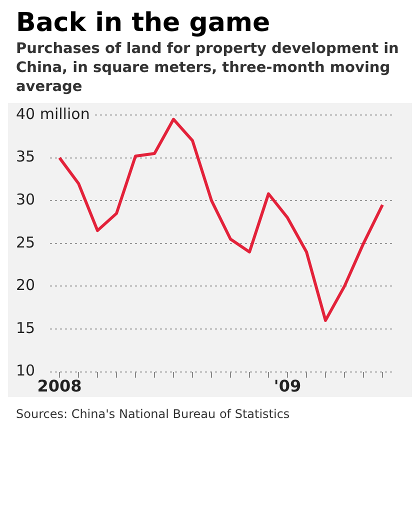 Image resolution: width=420 pixels, height=529 pixels. I want to click on y-tick-label: 30, so click(26, 199).